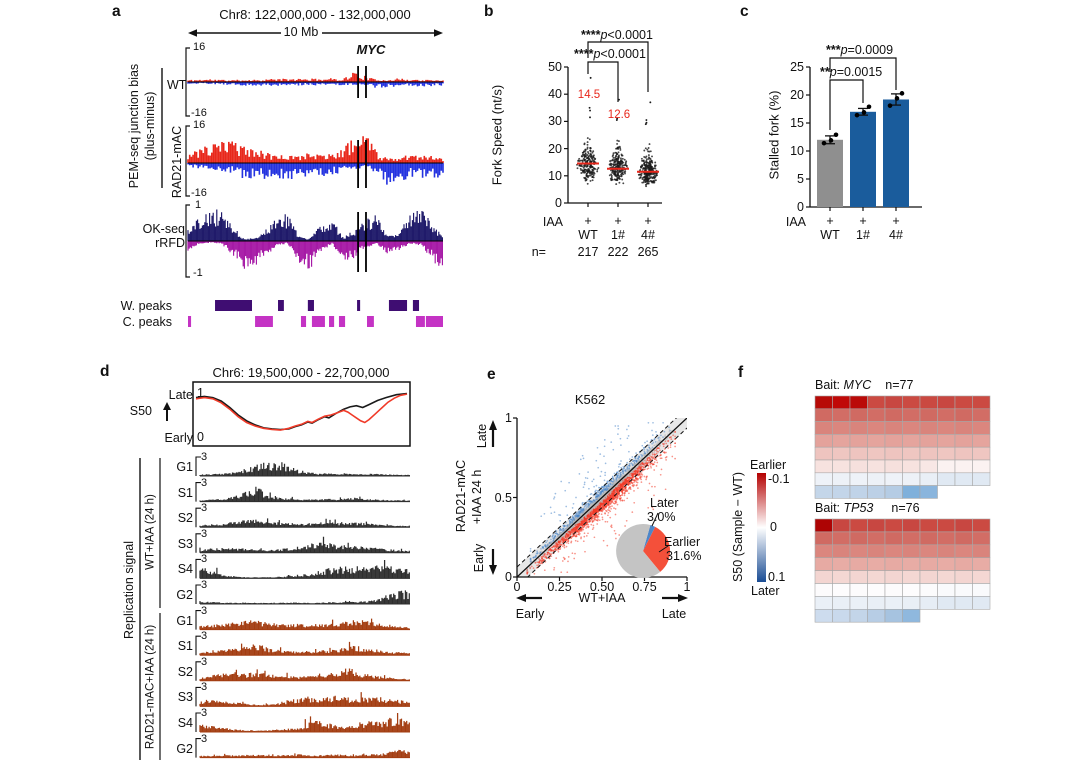 Image resolution: width=1080 pixels, height=768 pixels. Describe the element at coordinates (184, 748) in the screenshot. I see `d-phase-label: G2` at that location.